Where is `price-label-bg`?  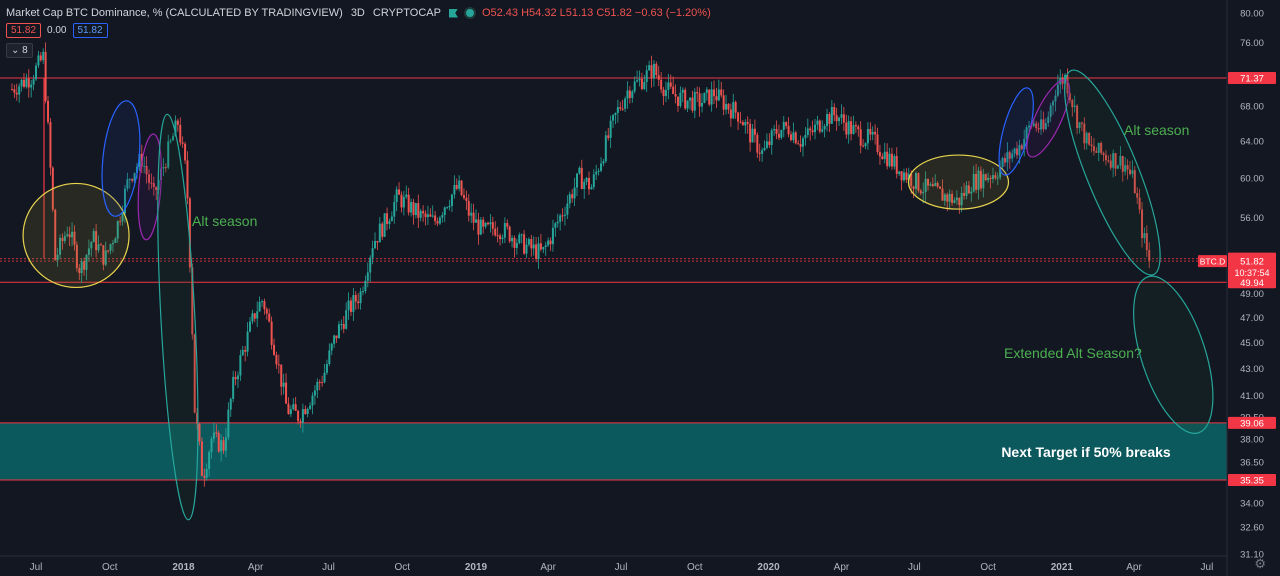
price-label-bg is located at coordinates (1252, 480).